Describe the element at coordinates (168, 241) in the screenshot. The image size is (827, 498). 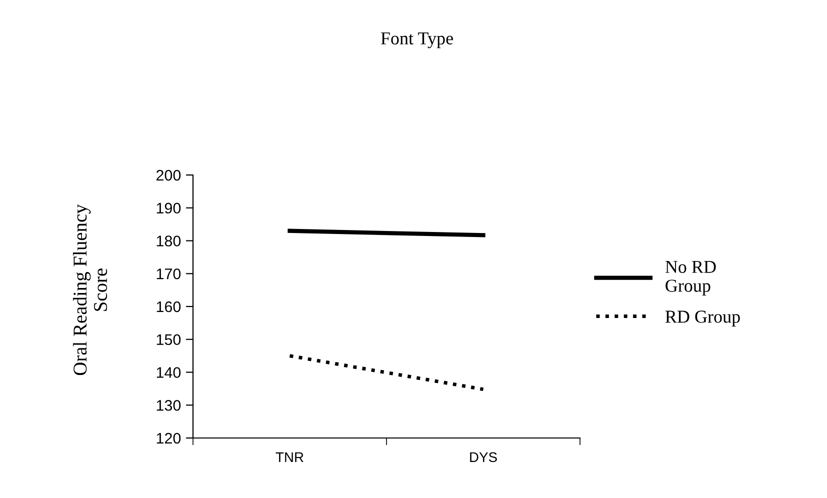
I see `y-tick-label: 180` at that location.